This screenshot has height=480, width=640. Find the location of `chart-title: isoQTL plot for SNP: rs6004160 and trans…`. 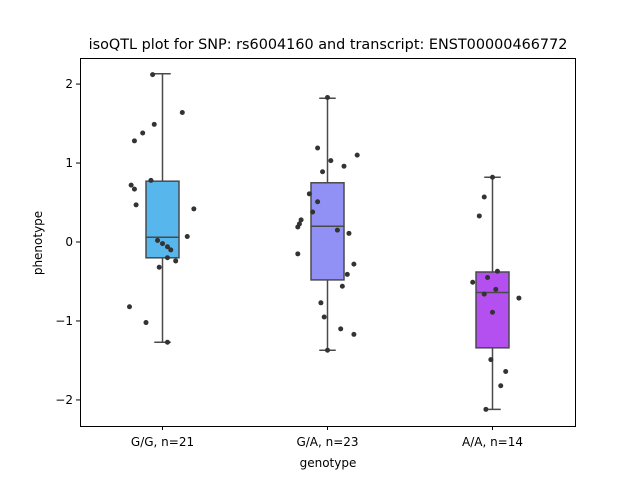

chart-title: isoQTL plot for SNP: rs6004160 and trans… is located at coordinates (328, 45).